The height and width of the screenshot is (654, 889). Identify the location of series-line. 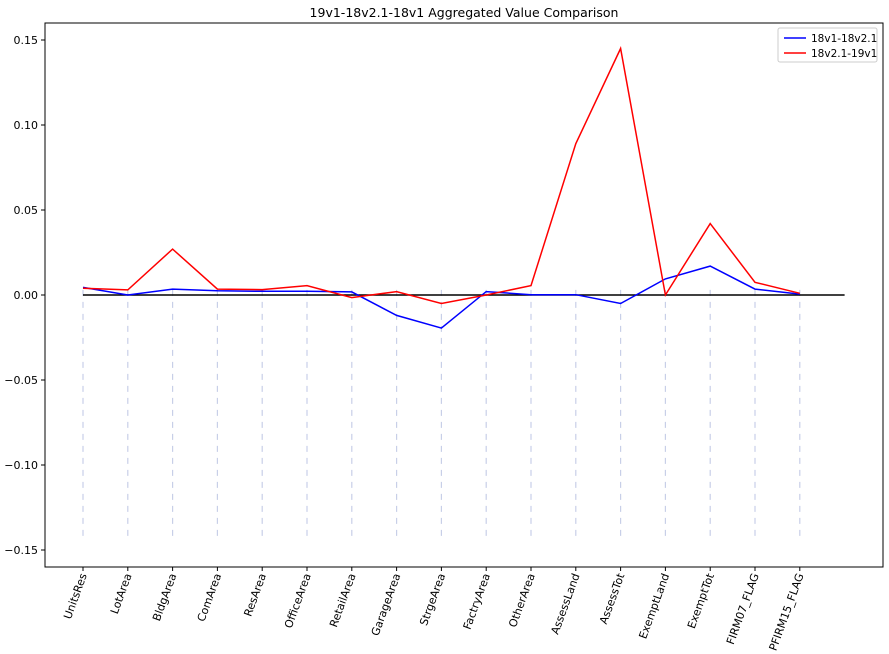
(441, 297).